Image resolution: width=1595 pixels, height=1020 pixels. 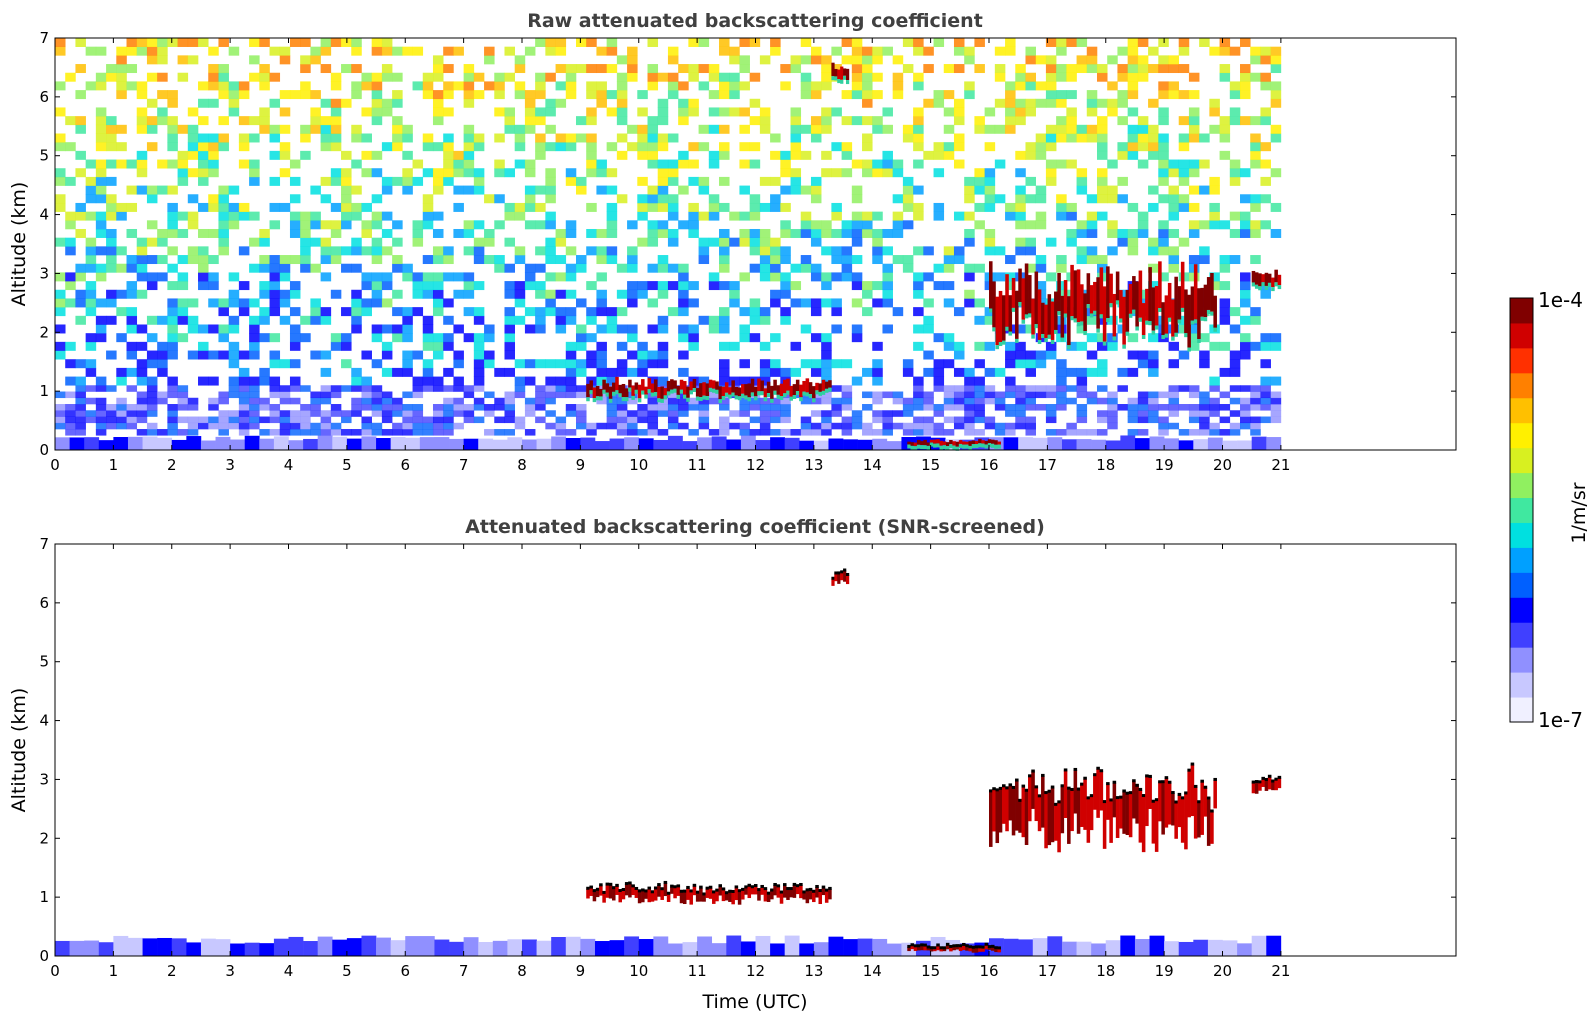 I want to click on x-tick-label: 11, so click(x=697, y=971).